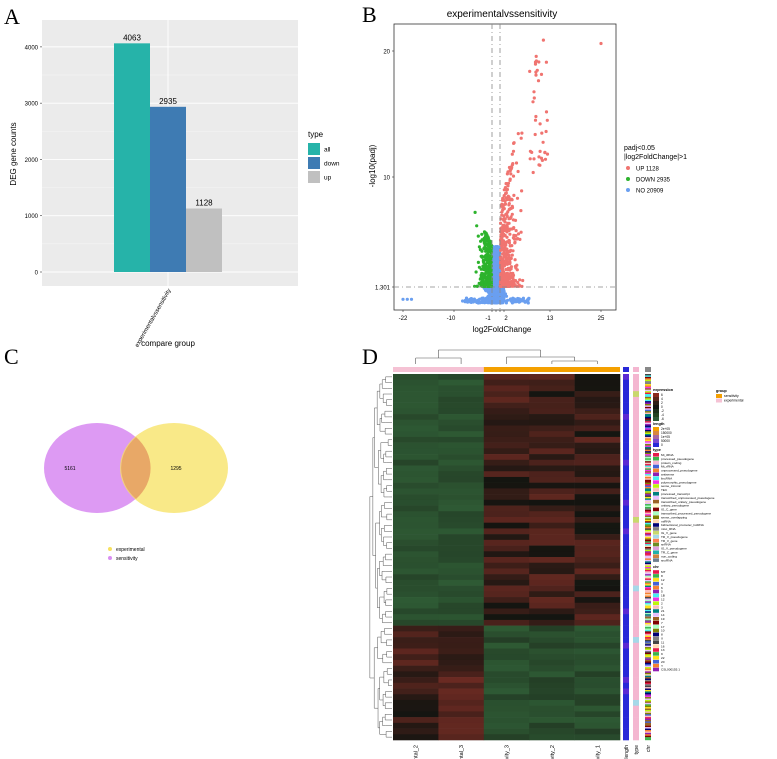  Describe the element at coordinates (656, 395) in the screenshot. I see `legend-expression-swatch` at that location.